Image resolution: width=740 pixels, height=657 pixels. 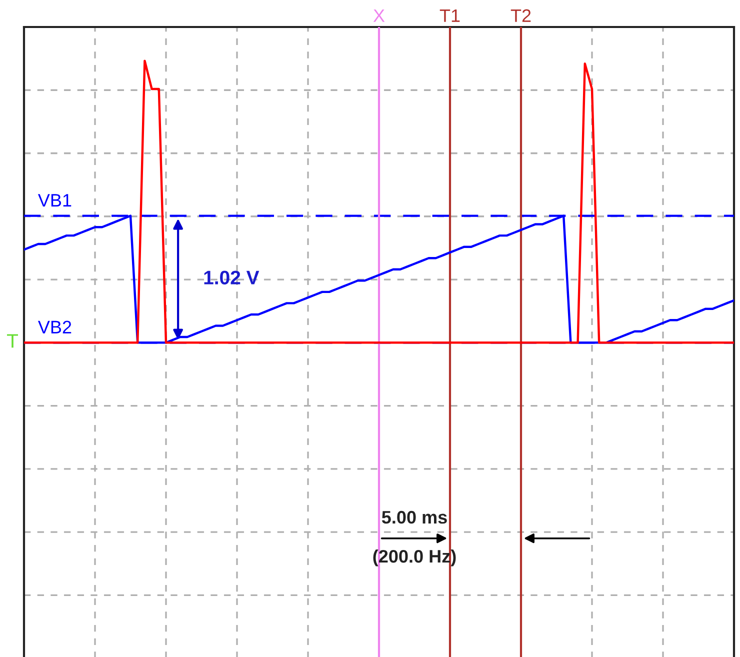 I want to click on text: T2, so click(x=520, y=15).